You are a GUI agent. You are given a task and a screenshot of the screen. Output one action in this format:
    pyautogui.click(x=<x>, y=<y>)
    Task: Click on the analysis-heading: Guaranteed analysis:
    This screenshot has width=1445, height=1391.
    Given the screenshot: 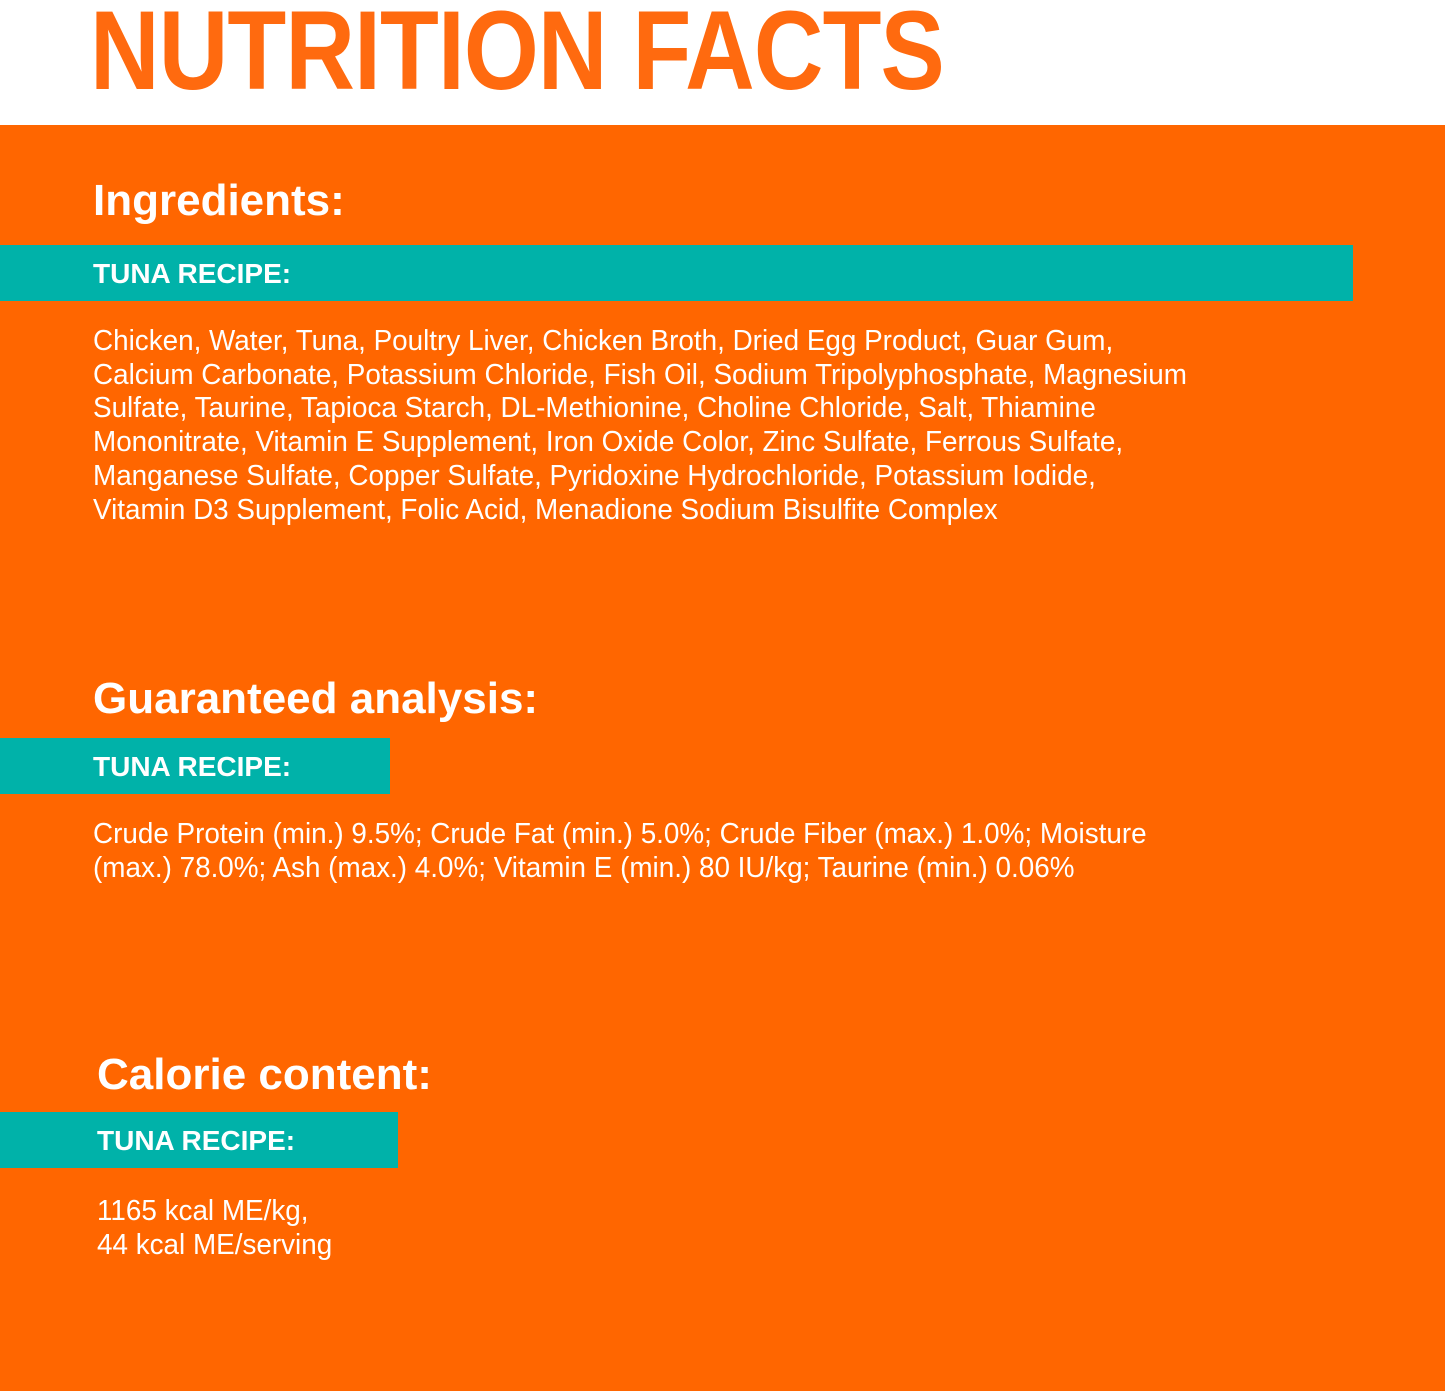 What is the action you would take?
    pyautogui.click(x=316, y=698)
    